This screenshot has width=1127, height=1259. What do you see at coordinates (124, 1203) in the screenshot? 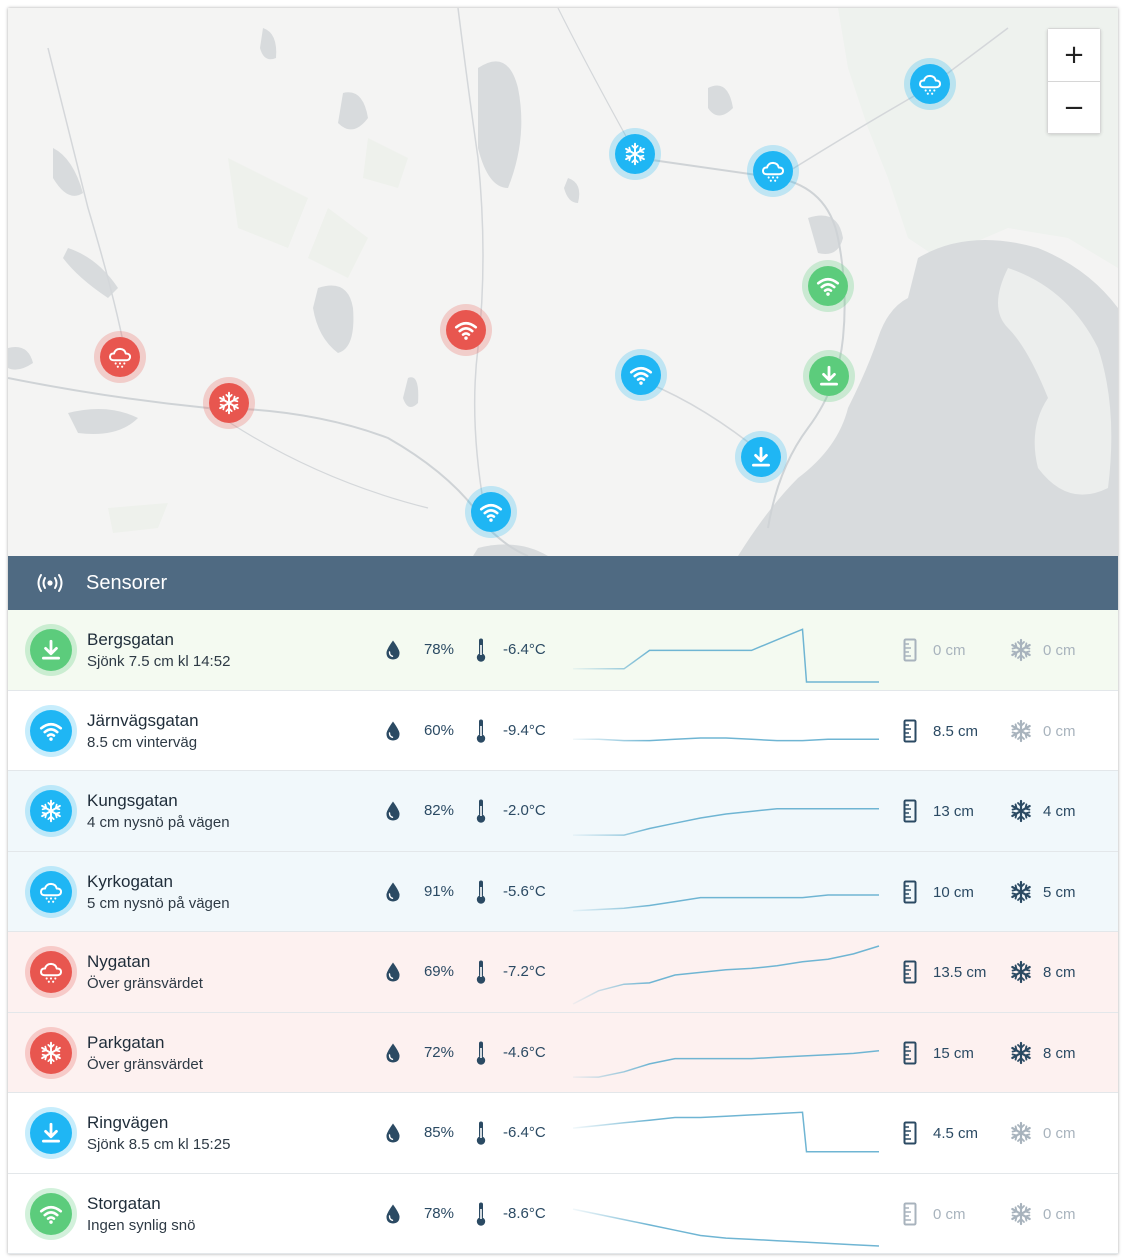
I see `sensor-name: Storgatan` at bounding box center [124, 1203].